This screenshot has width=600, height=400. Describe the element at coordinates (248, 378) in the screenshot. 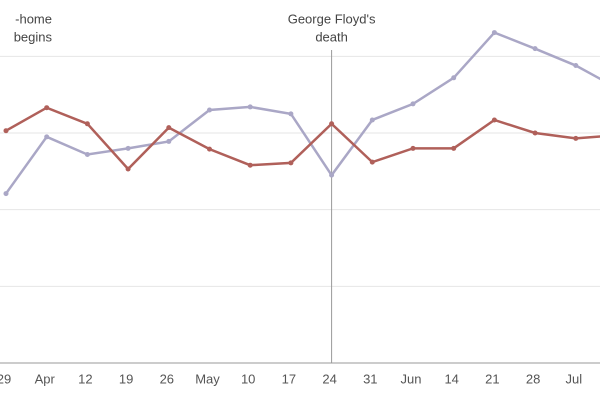

I see `x-tick-label: 10` at that location.